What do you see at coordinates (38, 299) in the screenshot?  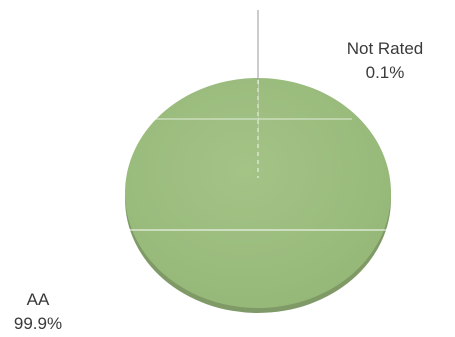 I see `slice-name-aa: AA` at bounding box center [38, 299].